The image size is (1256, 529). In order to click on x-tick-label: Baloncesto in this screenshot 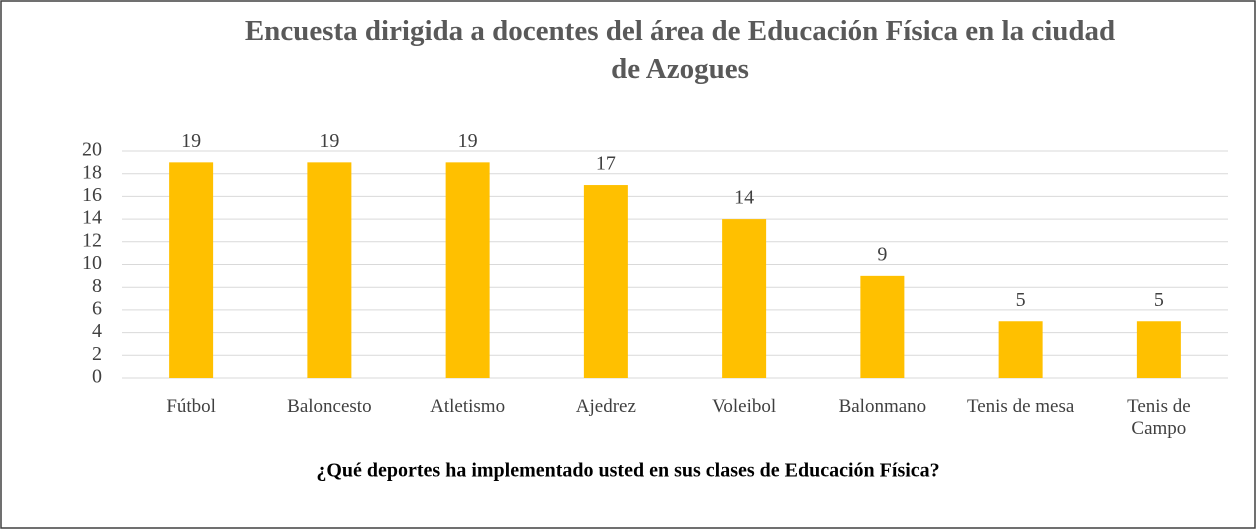, I will do `click(329, 406)`.